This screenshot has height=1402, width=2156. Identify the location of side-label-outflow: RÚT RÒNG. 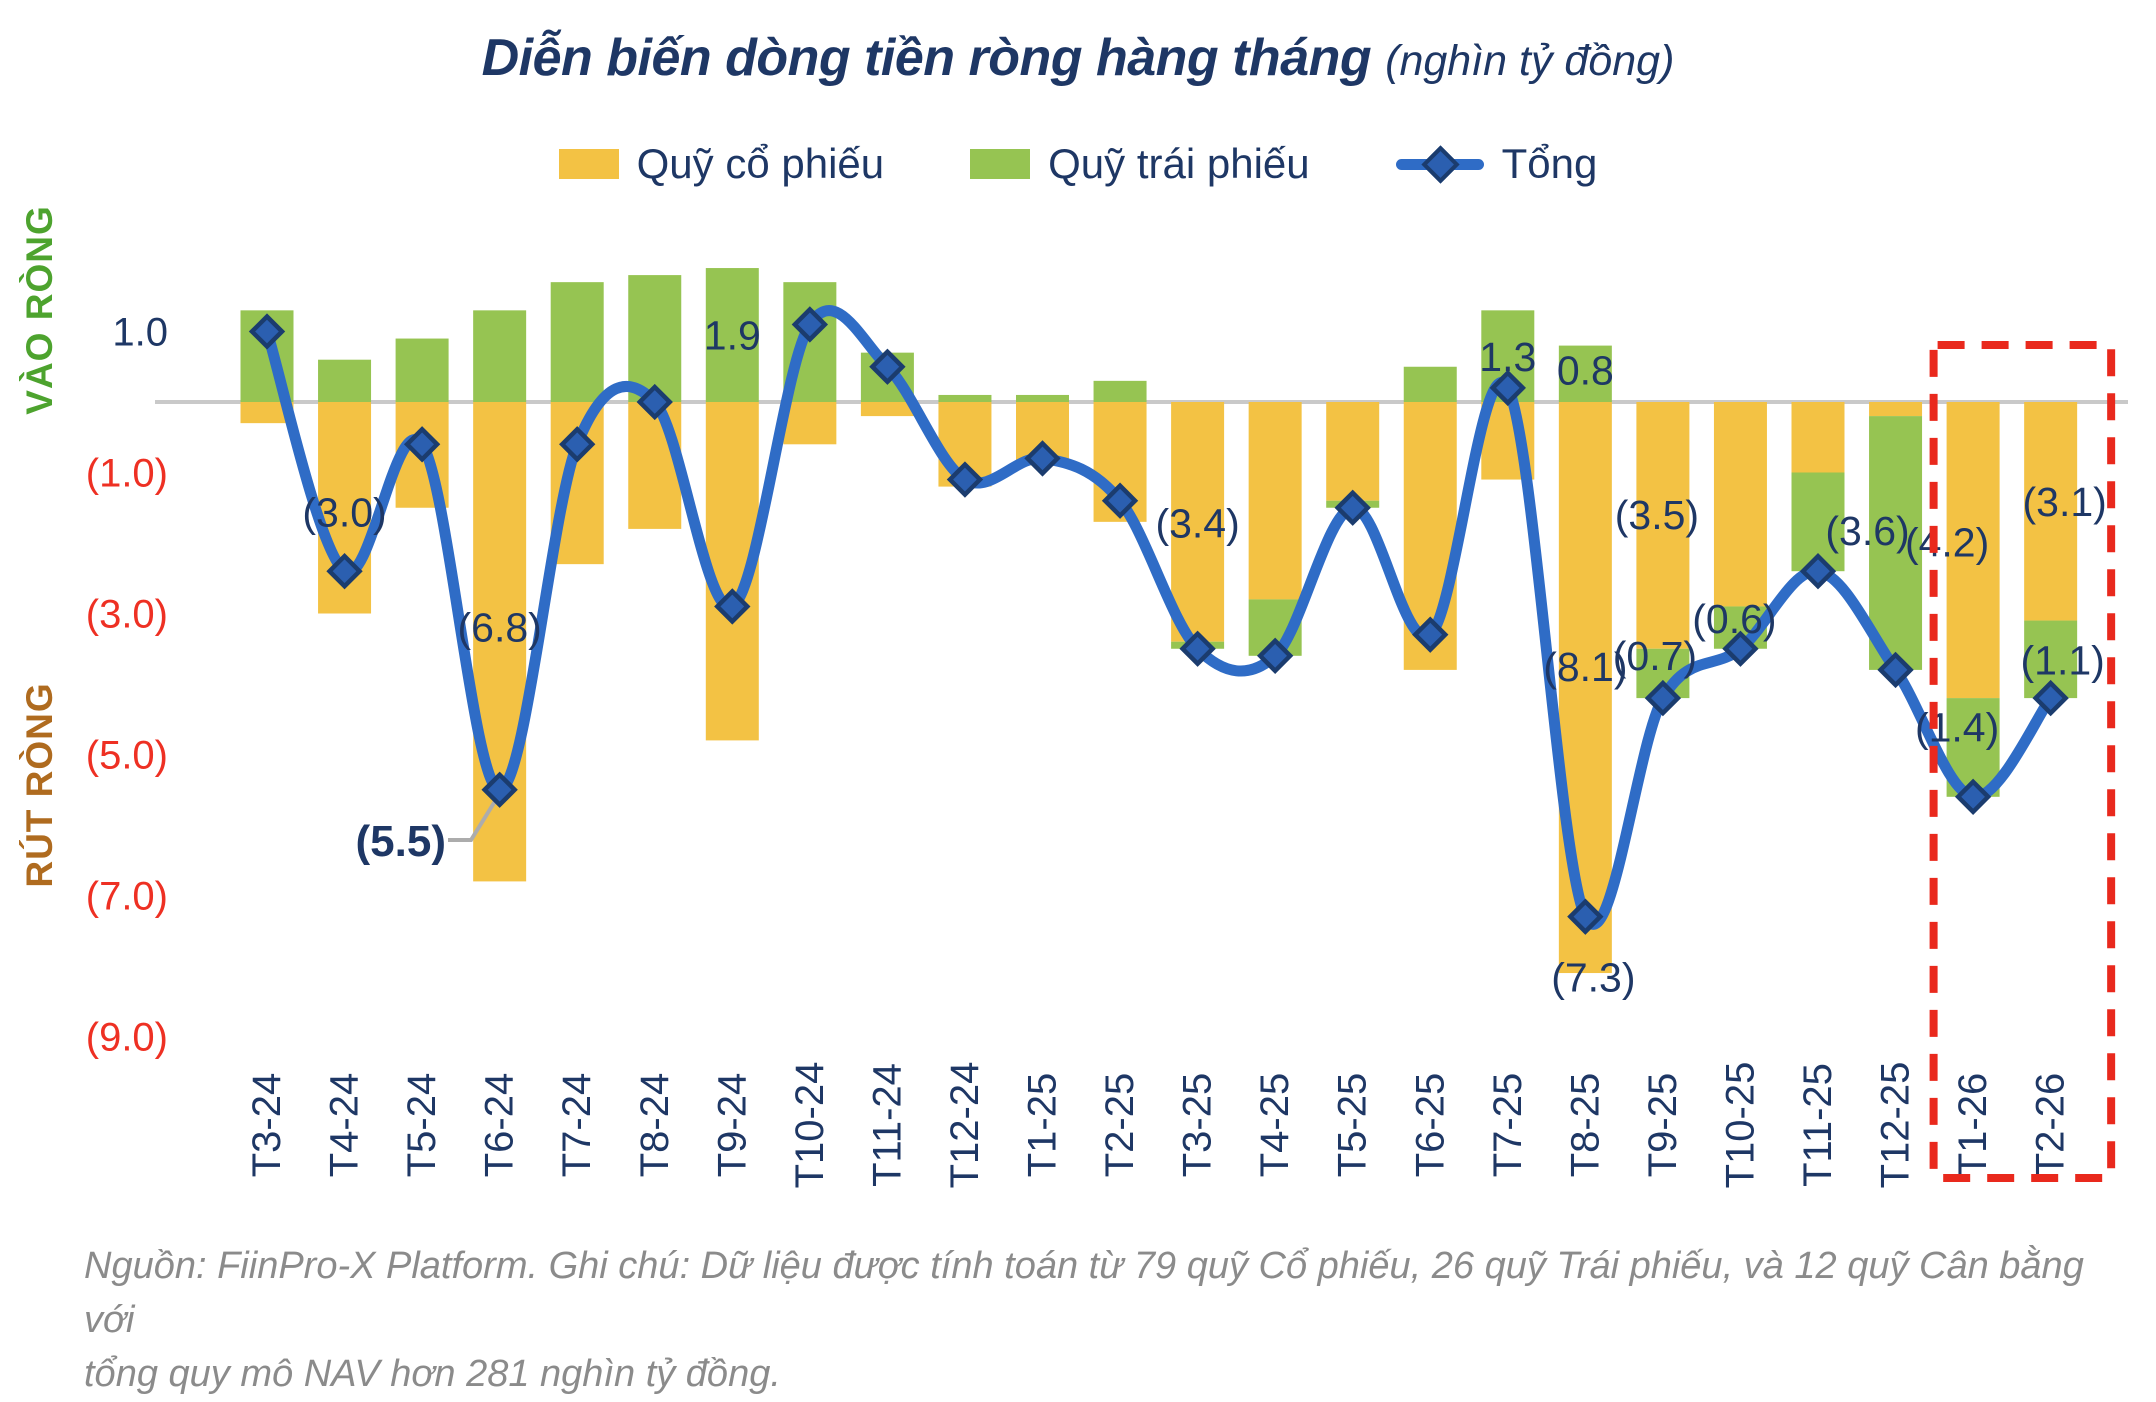
(39, 784).